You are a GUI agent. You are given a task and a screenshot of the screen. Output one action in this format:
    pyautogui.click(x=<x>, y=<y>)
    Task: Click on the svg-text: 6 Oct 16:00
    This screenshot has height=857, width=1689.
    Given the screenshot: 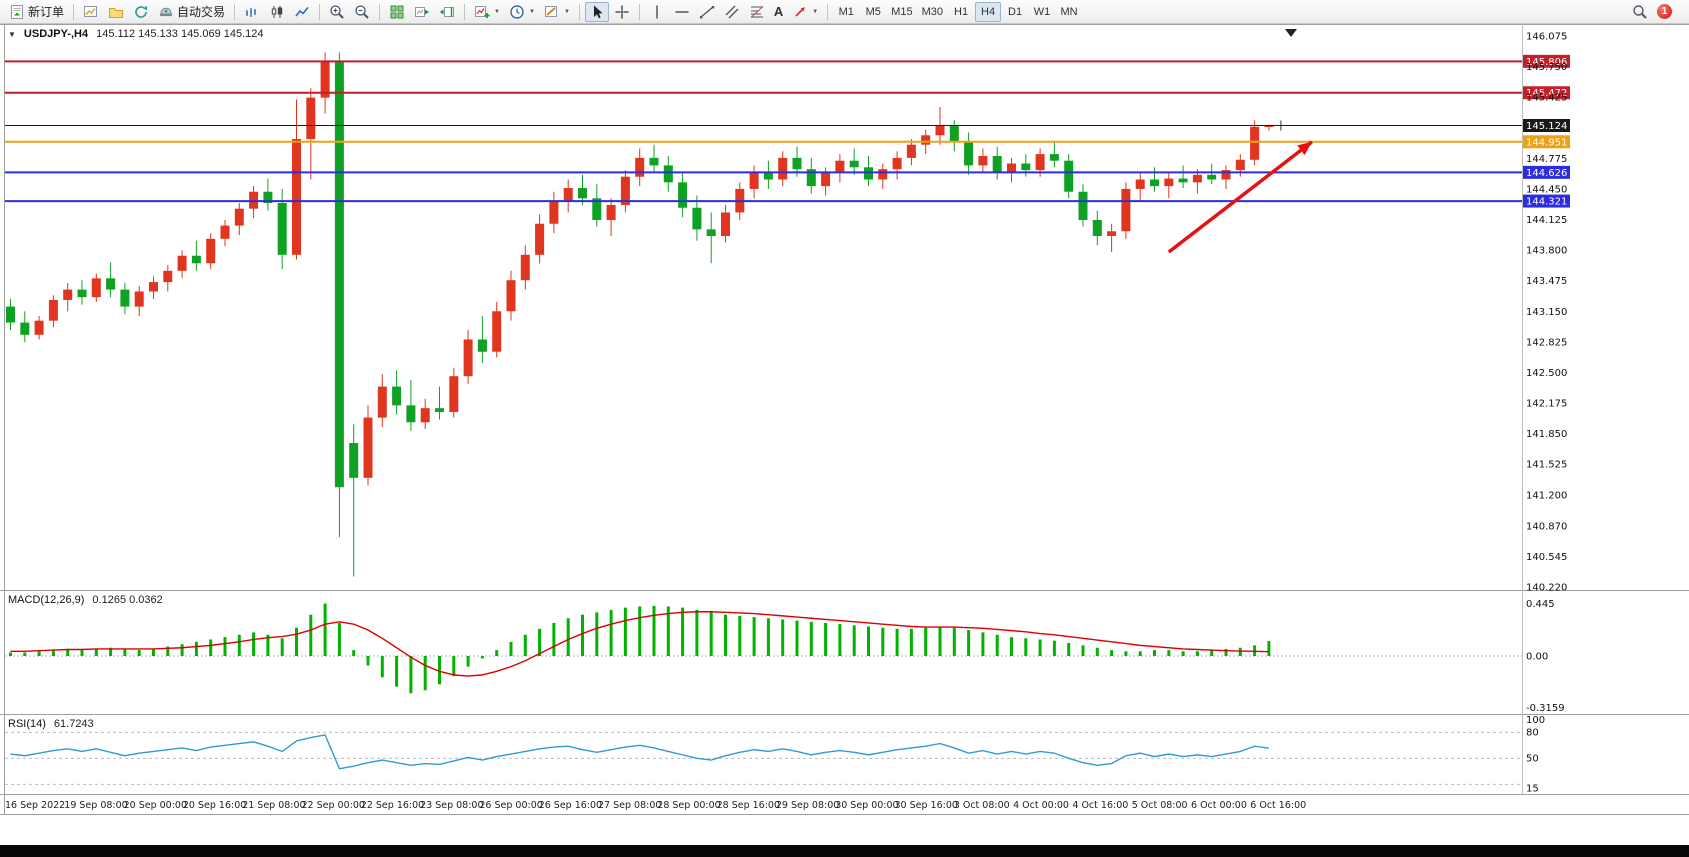 What is the action you would take?
    pyautogui.click(x=1278, y=805)
    